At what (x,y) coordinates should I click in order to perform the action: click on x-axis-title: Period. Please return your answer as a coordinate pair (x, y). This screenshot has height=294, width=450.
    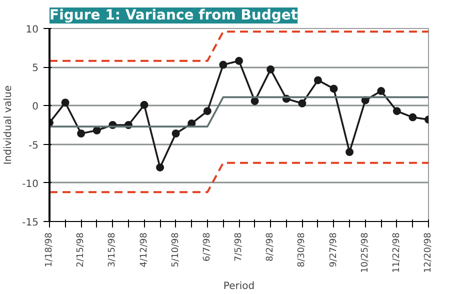
    Looking at the image, I should click on (239, 286).